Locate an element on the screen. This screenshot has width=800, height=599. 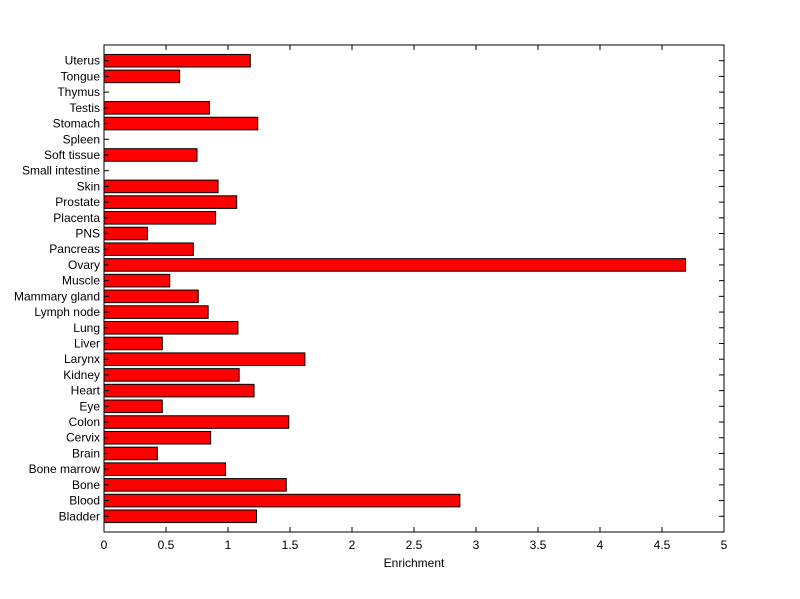
bar-lung is located at coordinates (171, 327).